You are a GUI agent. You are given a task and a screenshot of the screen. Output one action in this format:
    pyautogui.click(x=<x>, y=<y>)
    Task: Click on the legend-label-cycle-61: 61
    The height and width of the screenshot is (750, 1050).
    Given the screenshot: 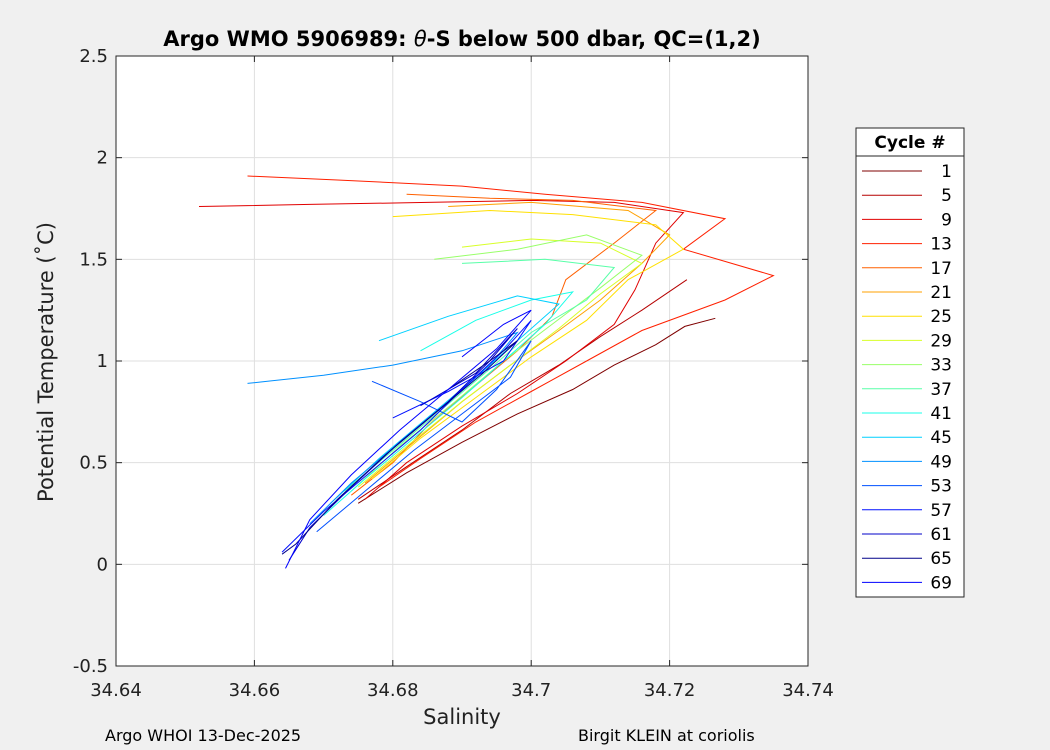 What is the action you would take?
    pyautogui.click(x=941, y=535)
    